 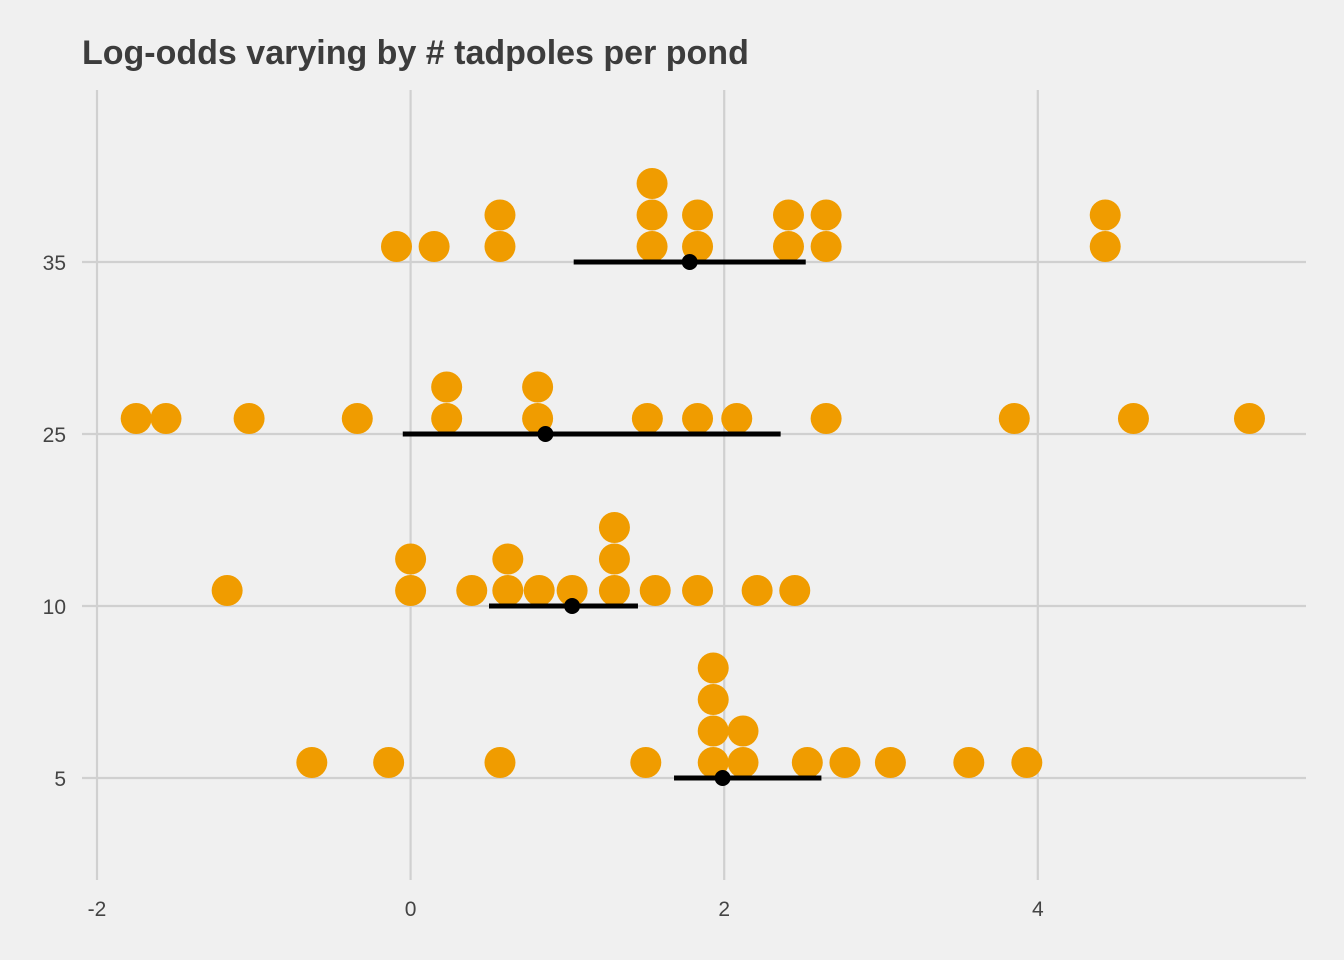 What do you see at coordinates (566, 909) in the screenshot?
I see `x-axis: -2 0 2 4` at bounding box center [566, 909].